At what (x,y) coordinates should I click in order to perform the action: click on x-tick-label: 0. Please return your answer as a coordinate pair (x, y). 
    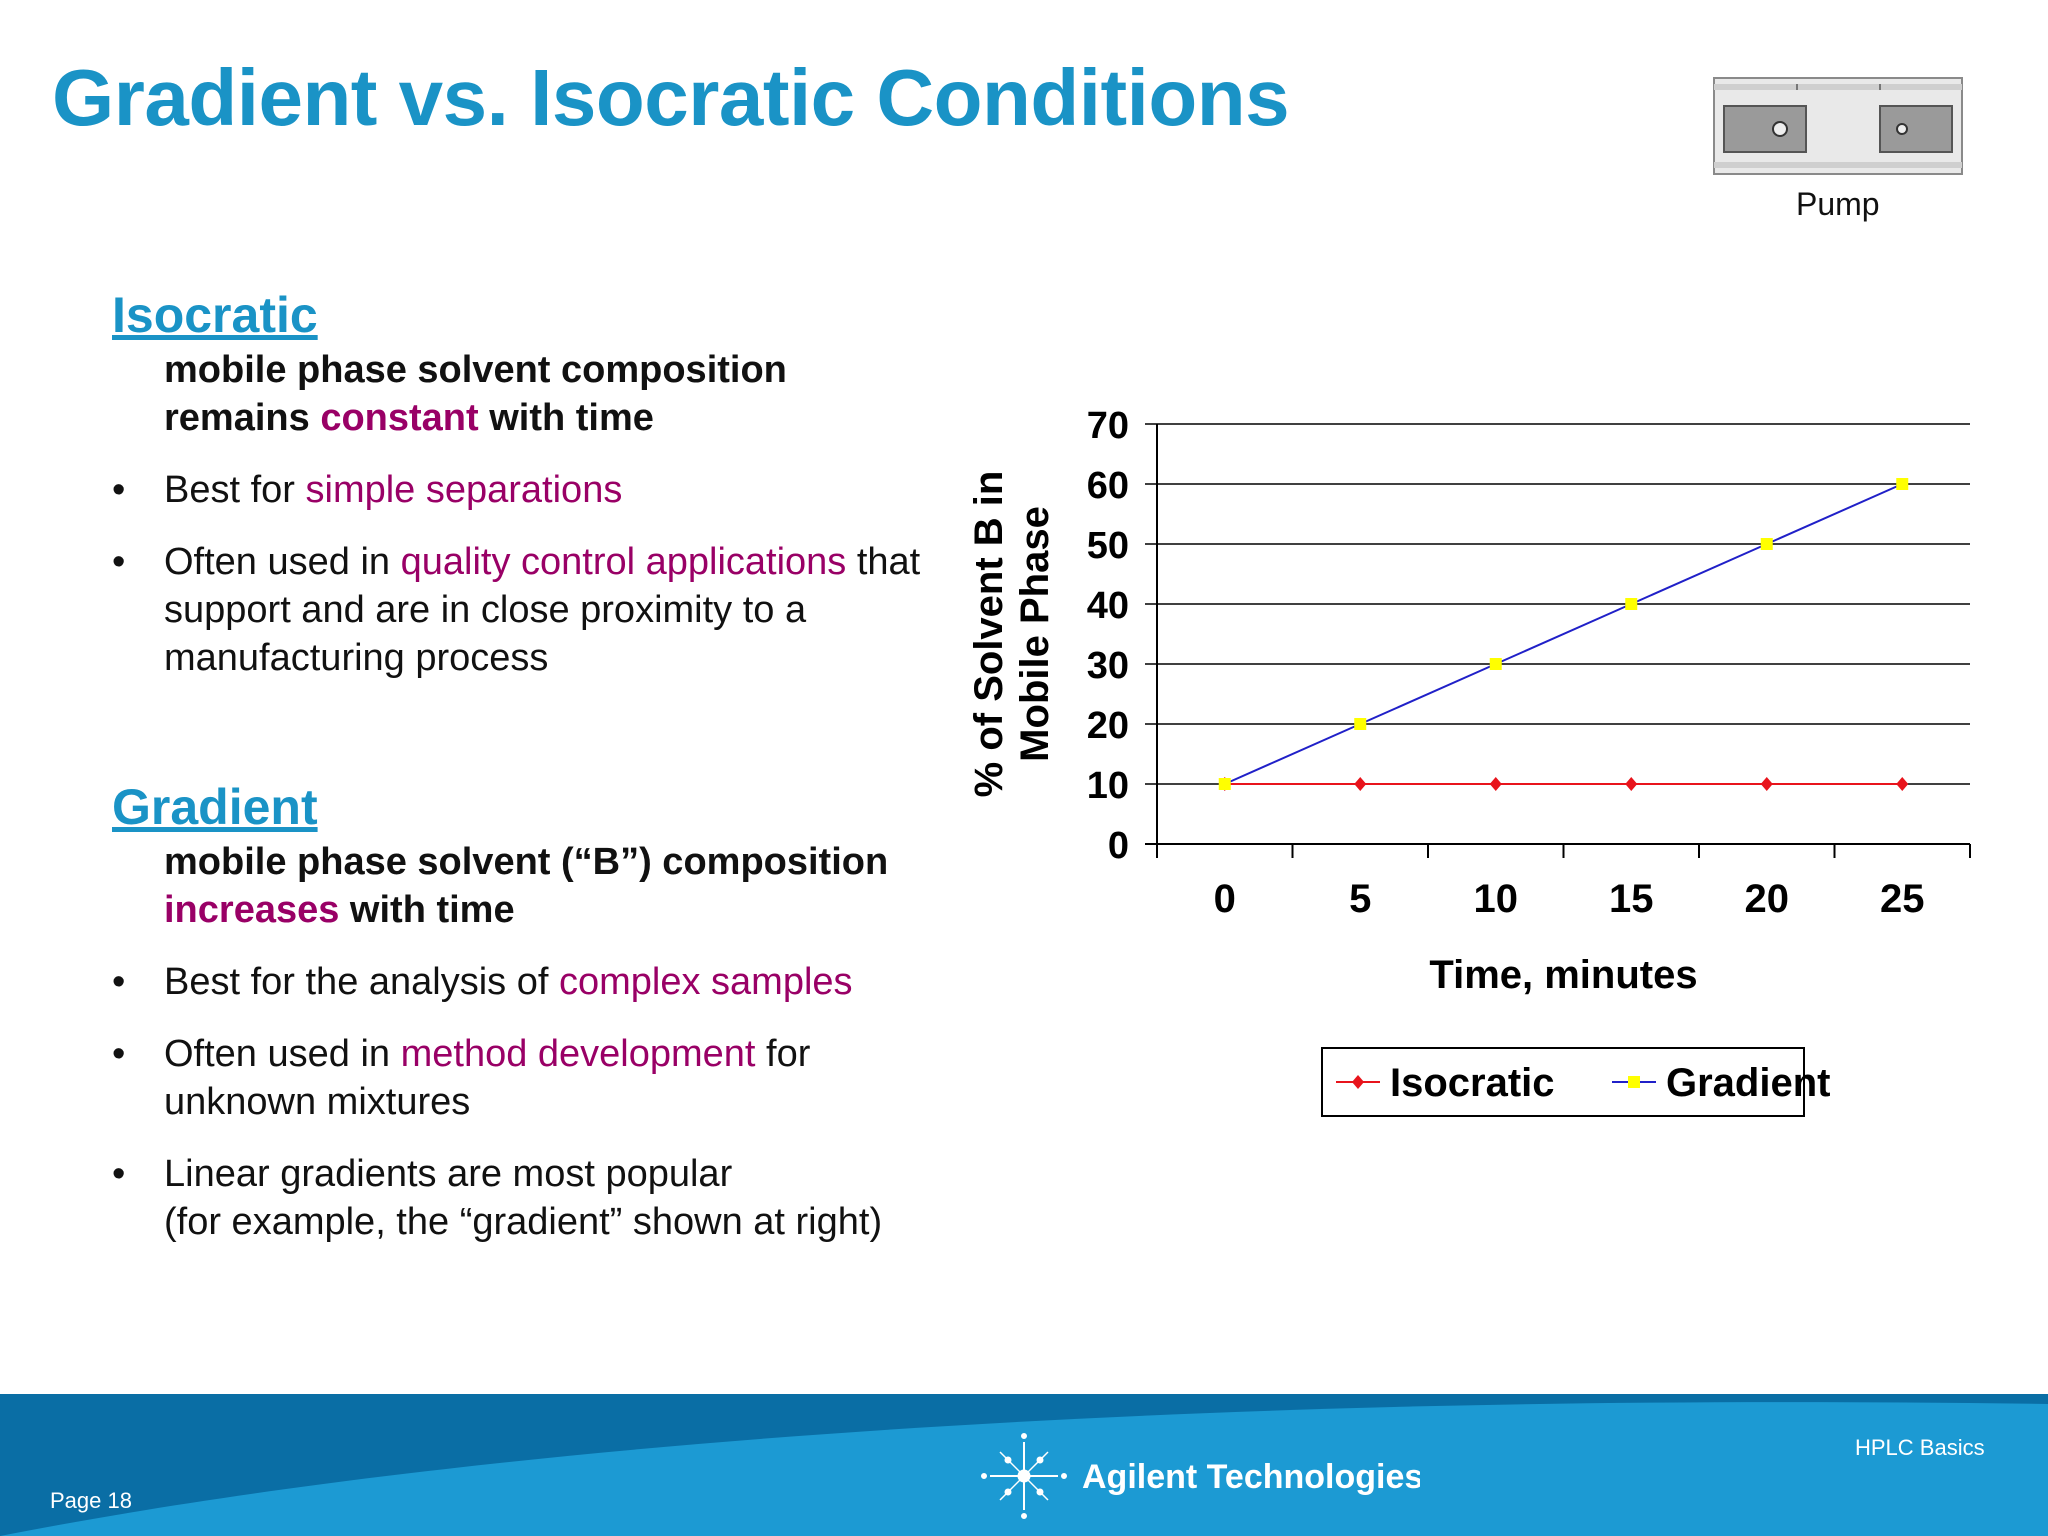
    Looking at the image, I should click on (1225, 899).